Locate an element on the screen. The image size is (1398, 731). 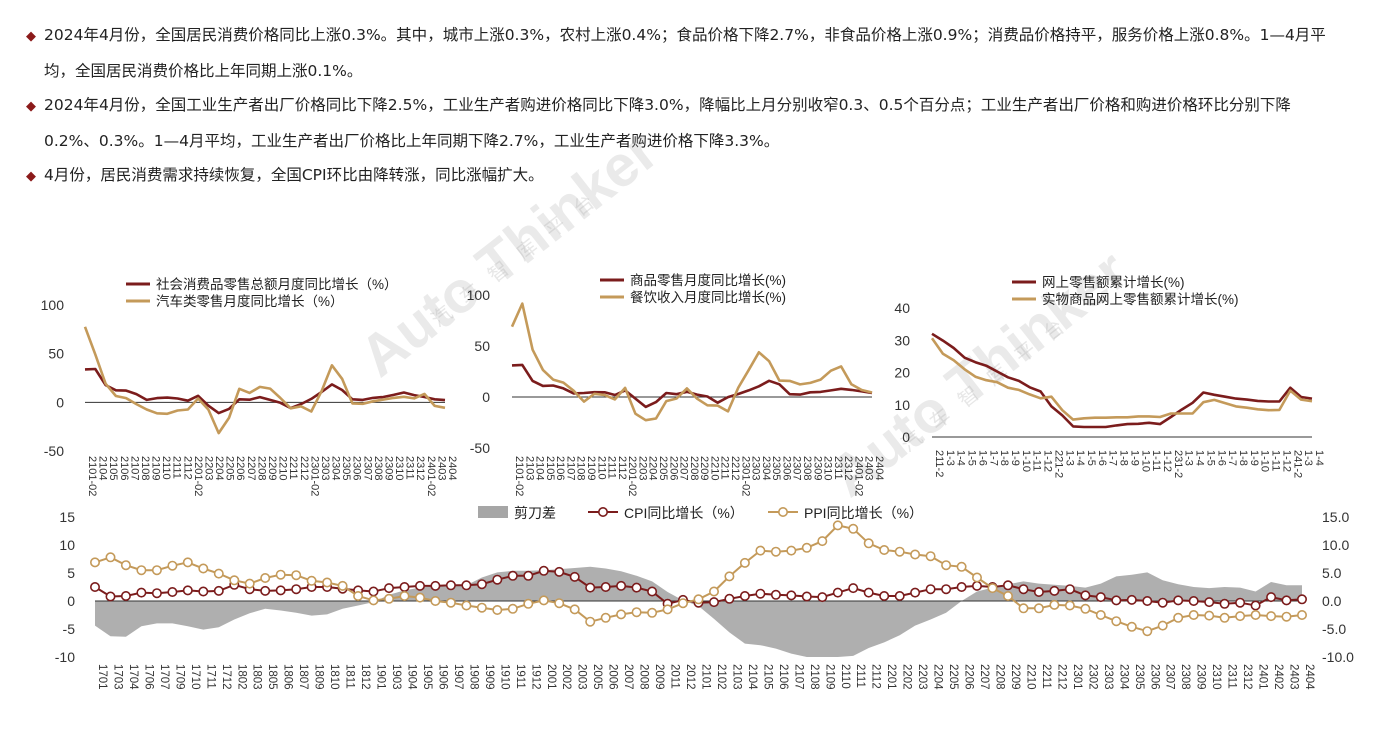
x-tick-label: 1807 is located at coordinates (303, 677).